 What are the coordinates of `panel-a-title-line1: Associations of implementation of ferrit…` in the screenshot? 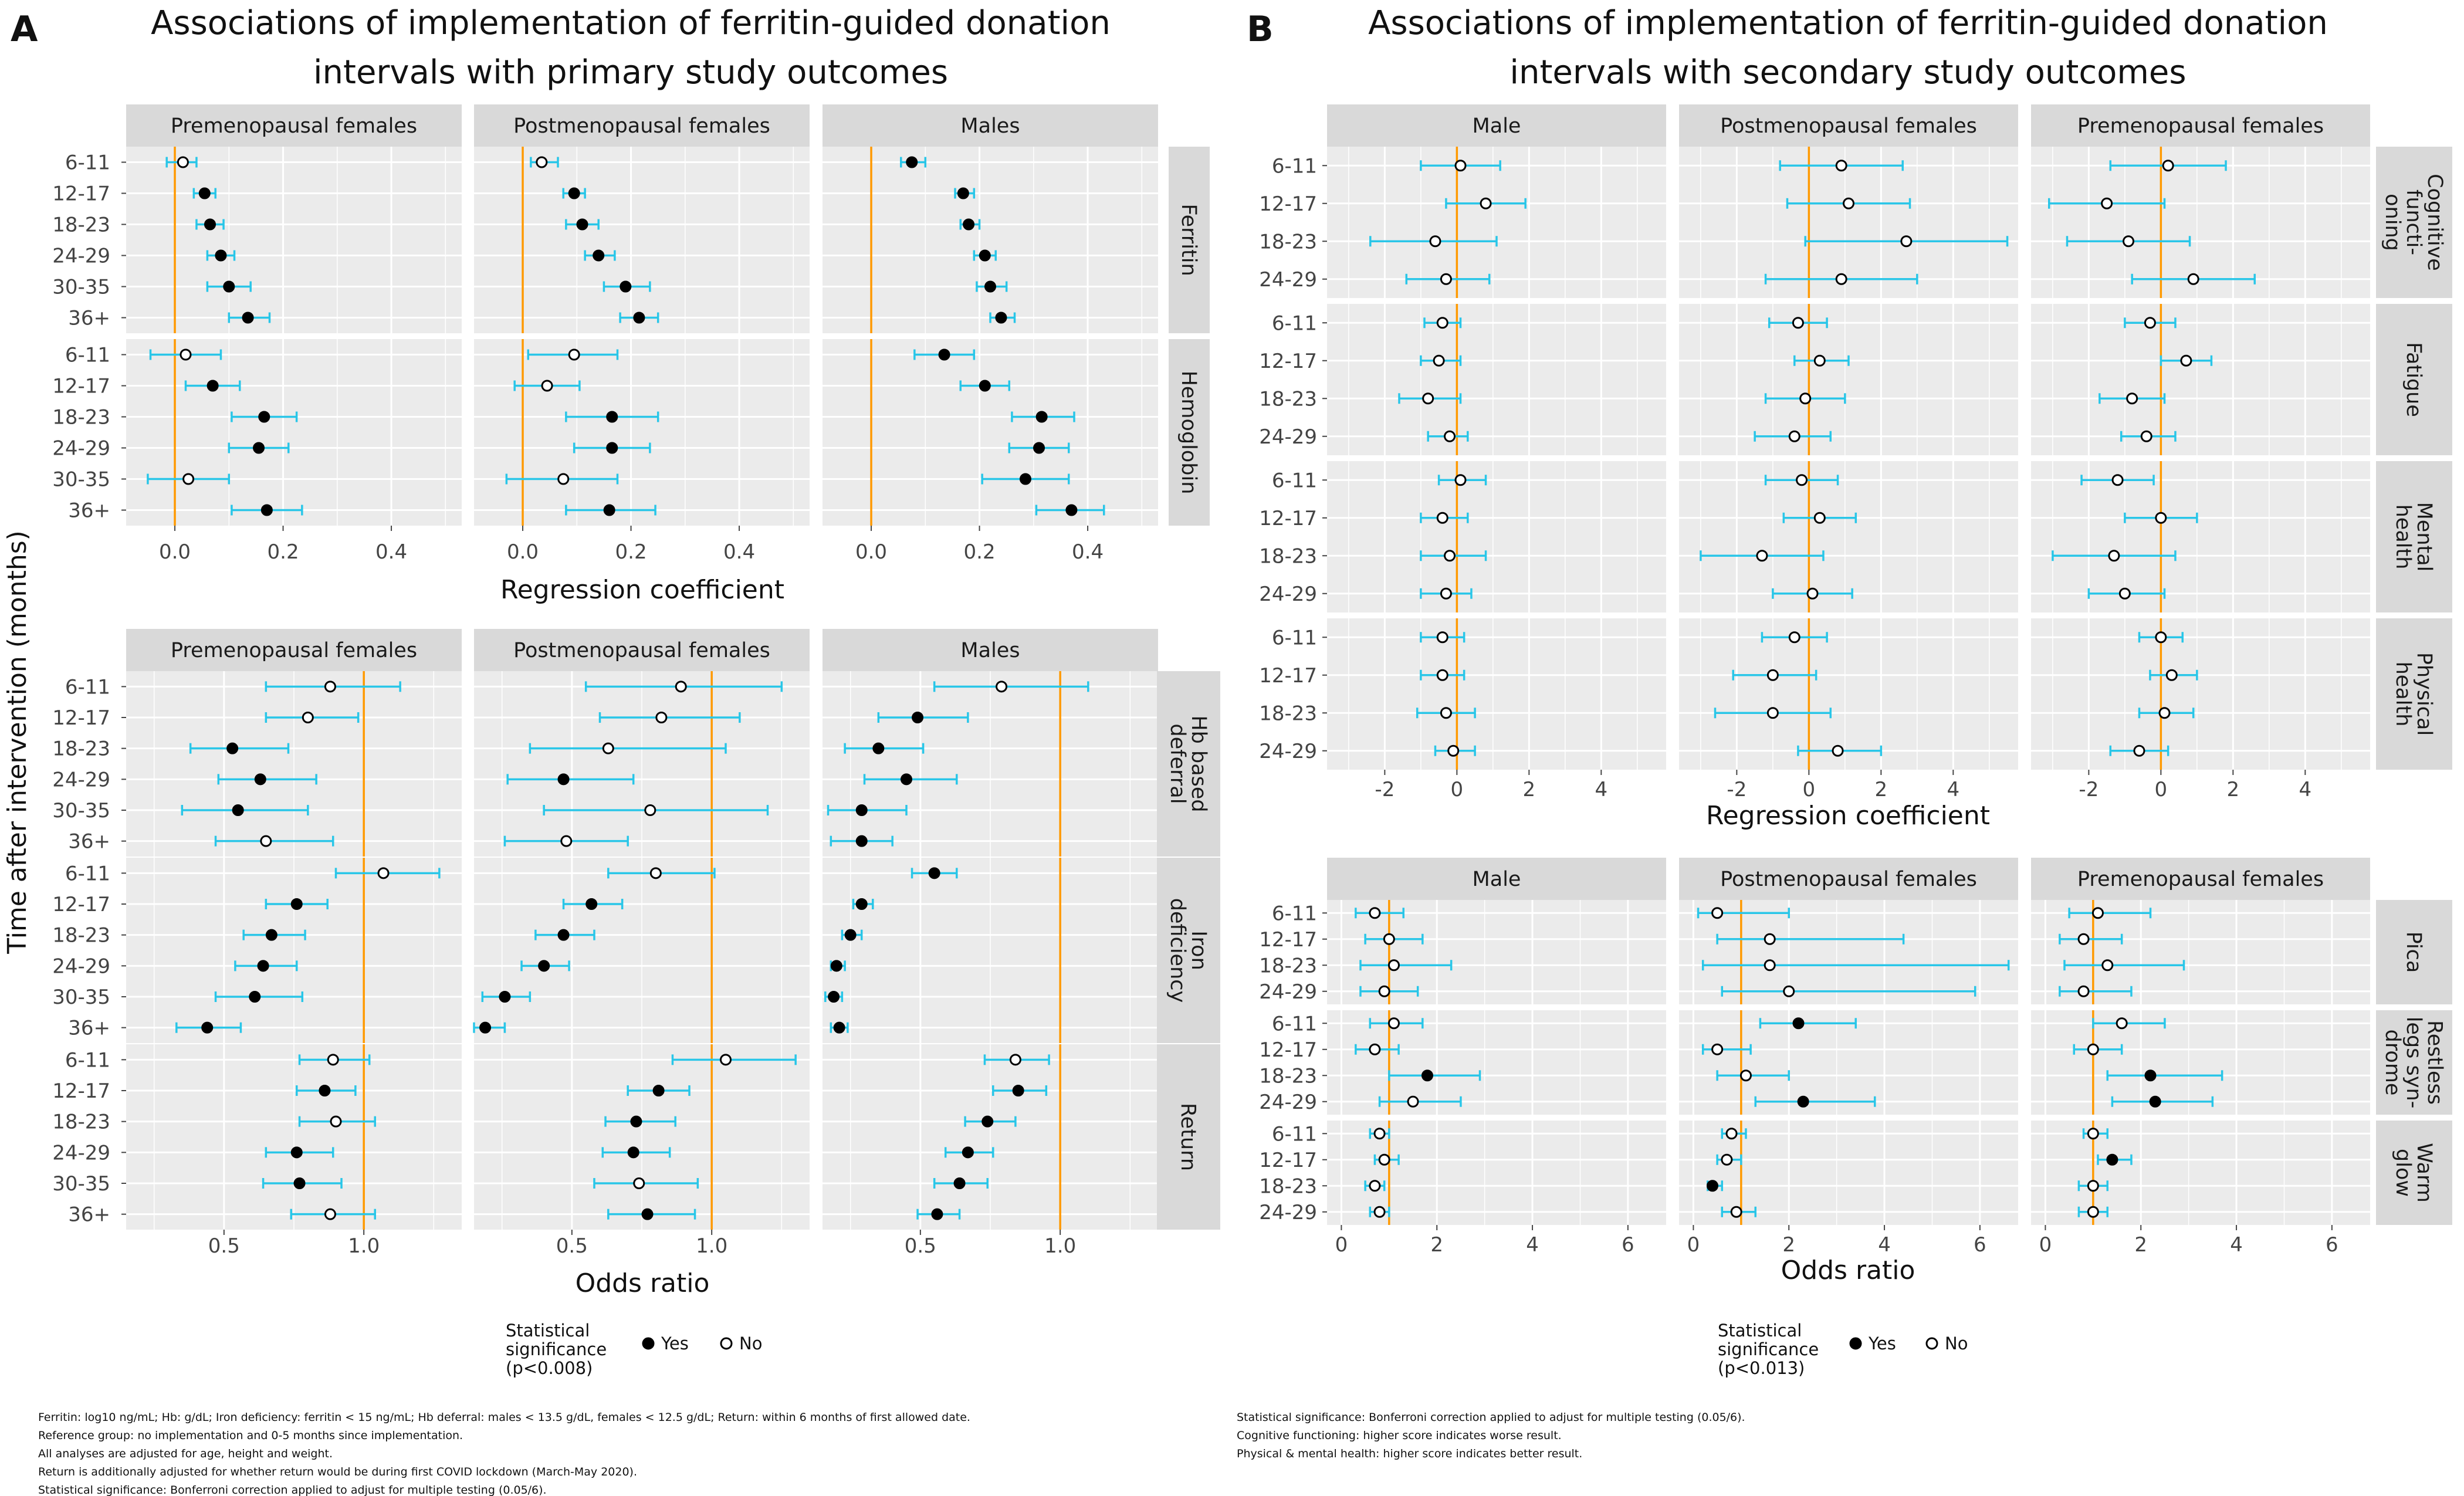 It's located at (631, 23).